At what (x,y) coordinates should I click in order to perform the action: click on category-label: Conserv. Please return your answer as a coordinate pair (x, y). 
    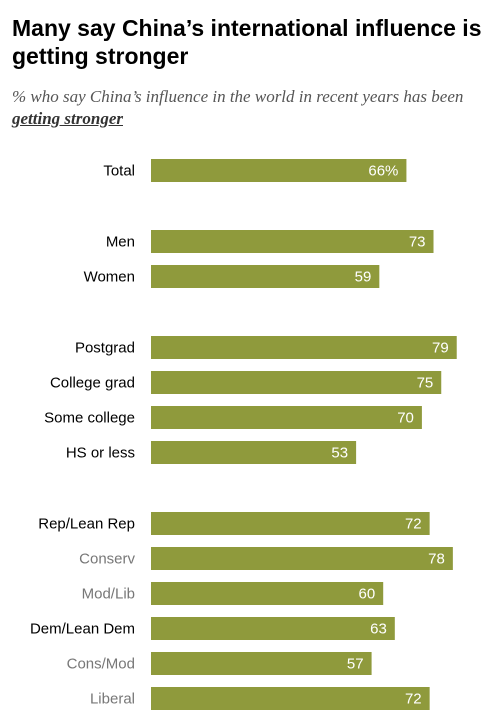
    Looking at the image, I should click on (107, 559).